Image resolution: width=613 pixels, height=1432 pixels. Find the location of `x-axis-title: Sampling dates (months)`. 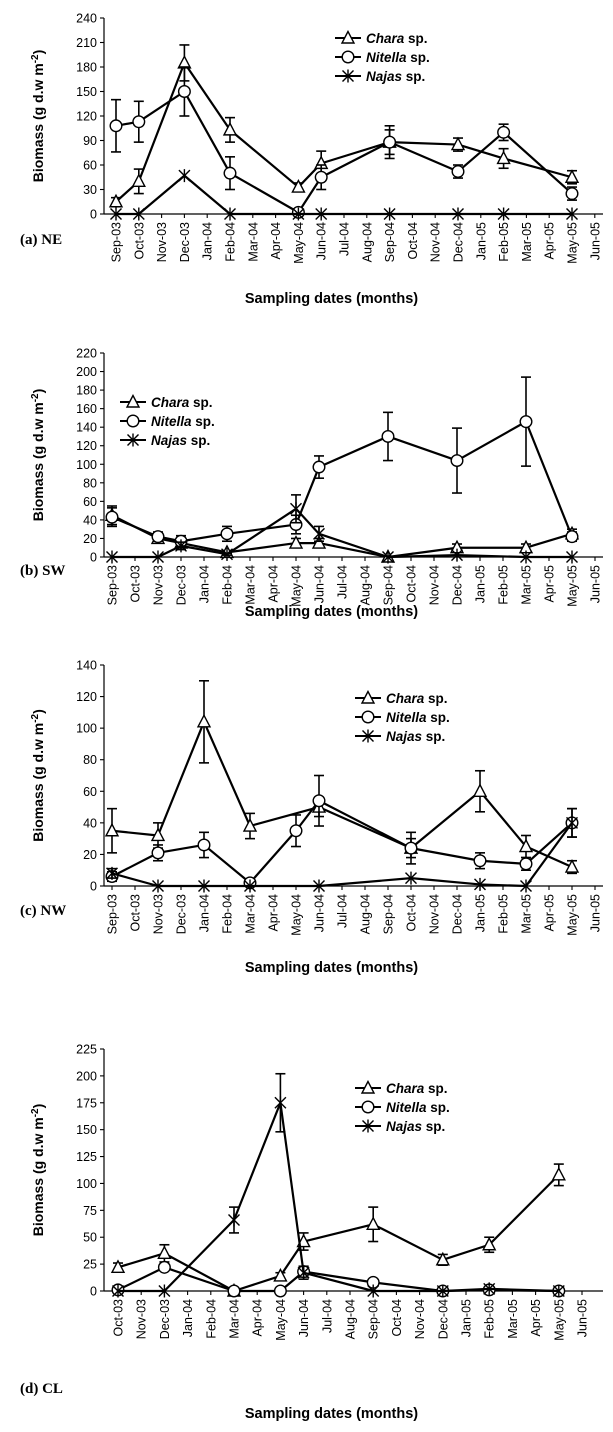

x-axis-title: Sampling dates (months) is located at coordinates (331, 1414).